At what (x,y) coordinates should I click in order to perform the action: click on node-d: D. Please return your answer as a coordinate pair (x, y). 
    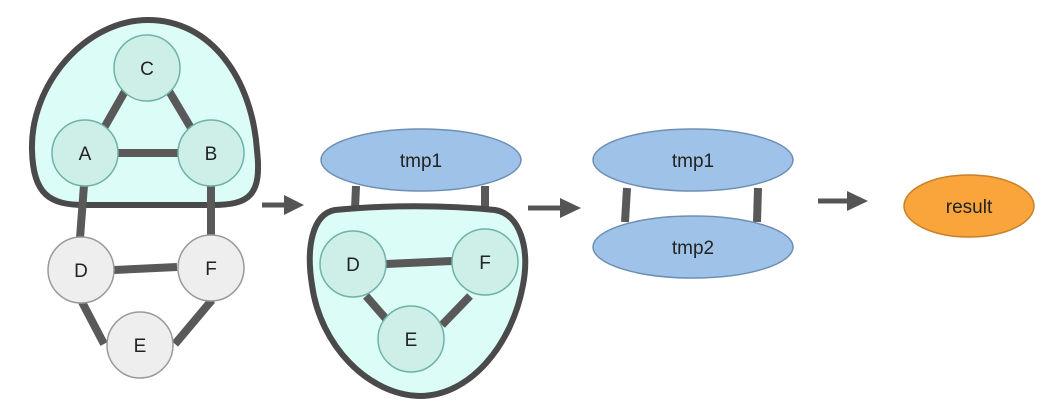
    Looking at the image, I should click on (81, 270).